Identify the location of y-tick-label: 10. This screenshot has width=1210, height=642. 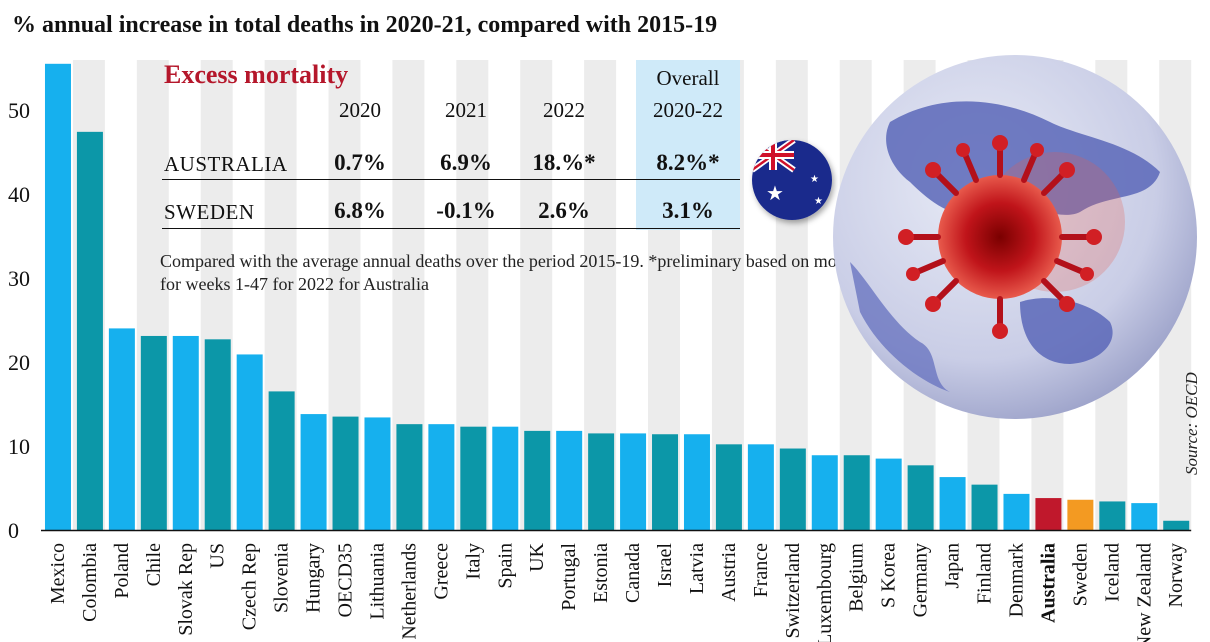
(19, 446).